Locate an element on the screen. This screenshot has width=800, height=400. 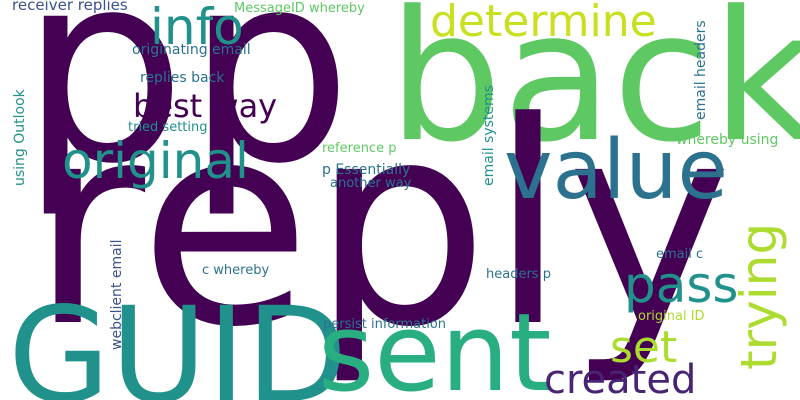
word-whereby-using: whereby using is located at coordinates (727, 140).